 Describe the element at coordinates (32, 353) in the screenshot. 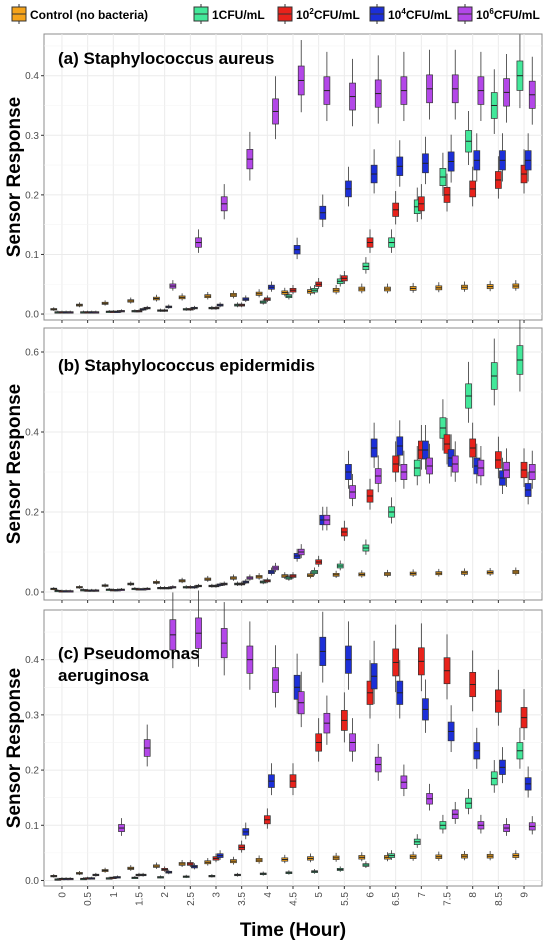

I see `y-tick-label: 0.6` at that location.